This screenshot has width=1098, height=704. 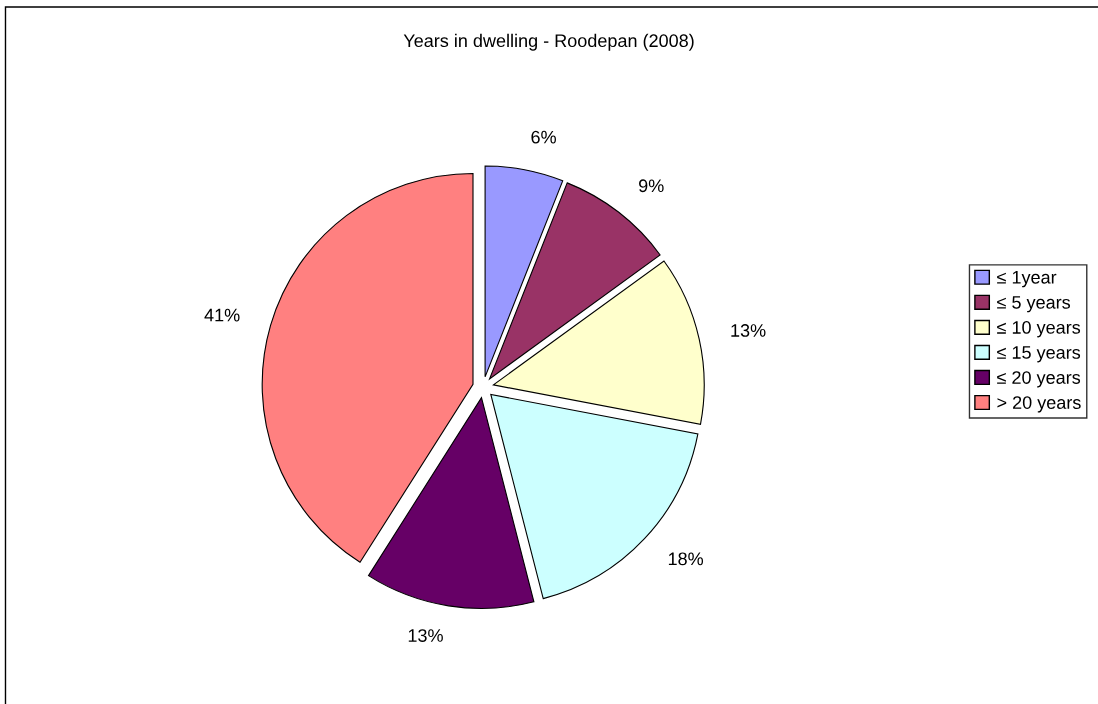 What do you see at coordinates (1034, 304) in the screenshot?
I see `legend-label: ≤ 5 years` at bounding box center [1034, 304].